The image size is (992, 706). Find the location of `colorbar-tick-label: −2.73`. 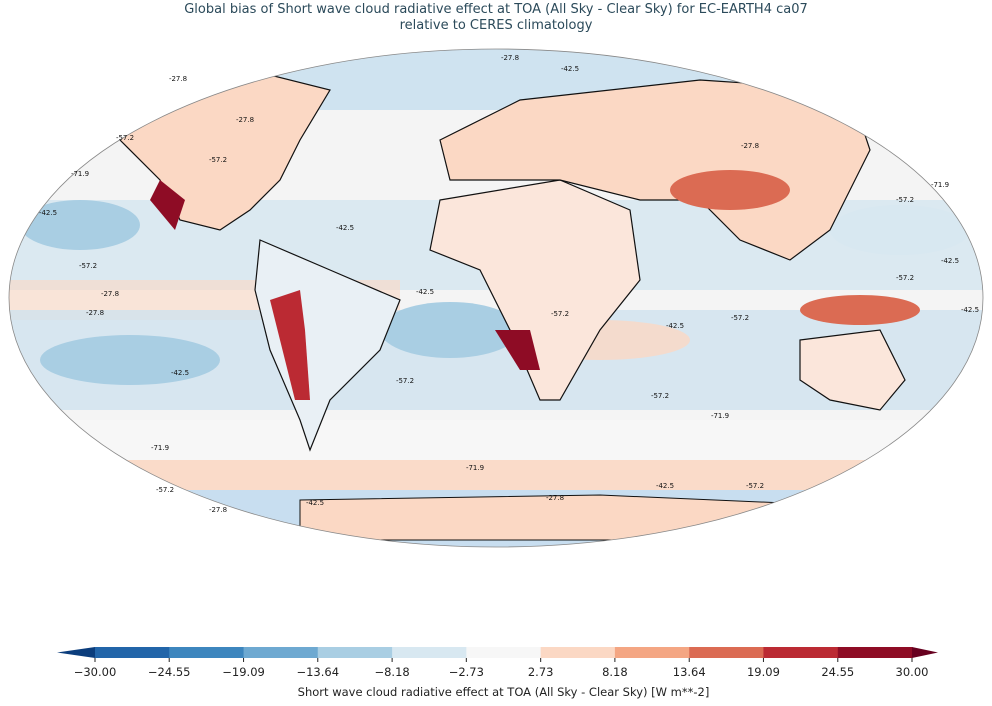

colorbar-tick-label: −2.73 is located at coordinates (466, 672).